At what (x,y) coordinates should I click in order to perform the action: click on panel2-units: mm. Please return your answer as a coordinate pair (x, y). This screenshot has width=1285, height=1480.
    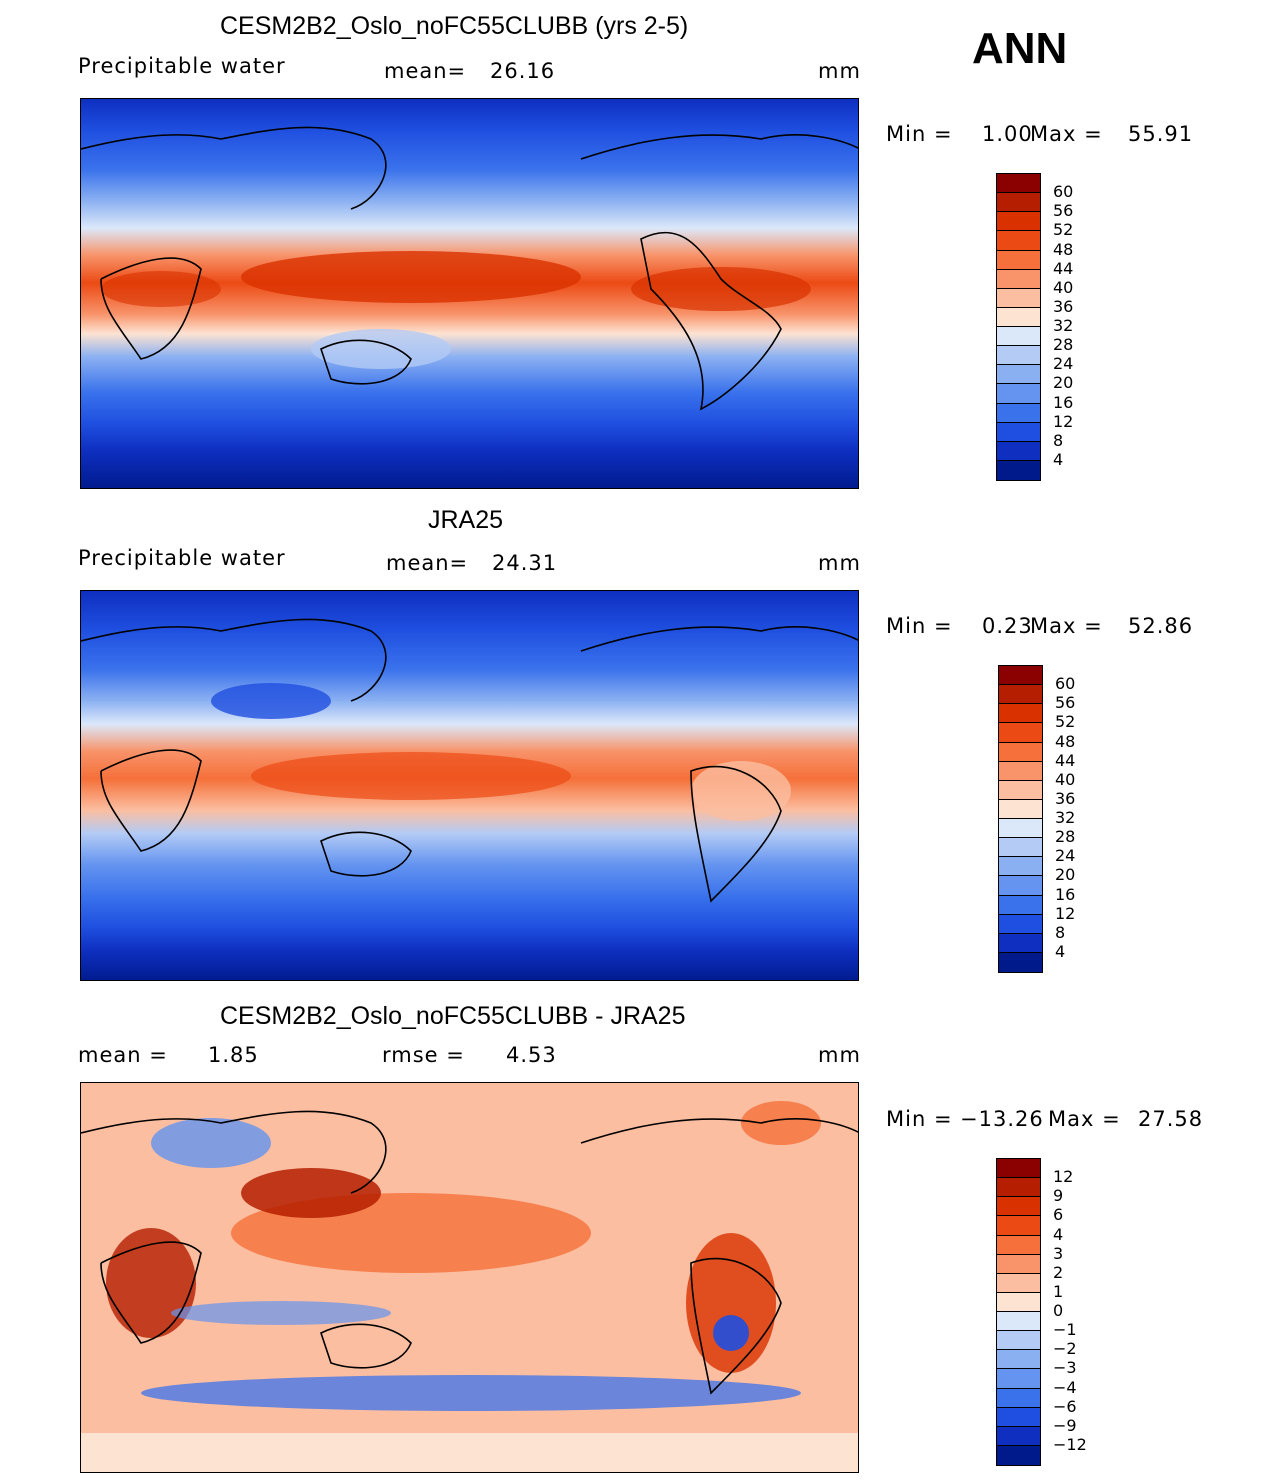
    Looking at the image, I should click on (839, 563).